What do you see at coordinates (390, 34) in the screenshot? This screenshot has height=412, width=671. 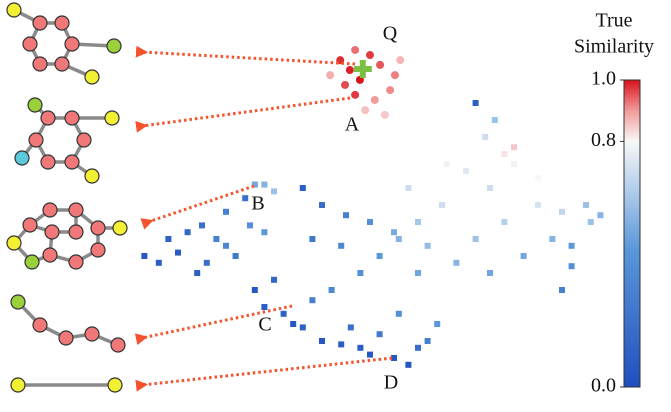 I see `query-label: Q` at bounding box center [390, 34].